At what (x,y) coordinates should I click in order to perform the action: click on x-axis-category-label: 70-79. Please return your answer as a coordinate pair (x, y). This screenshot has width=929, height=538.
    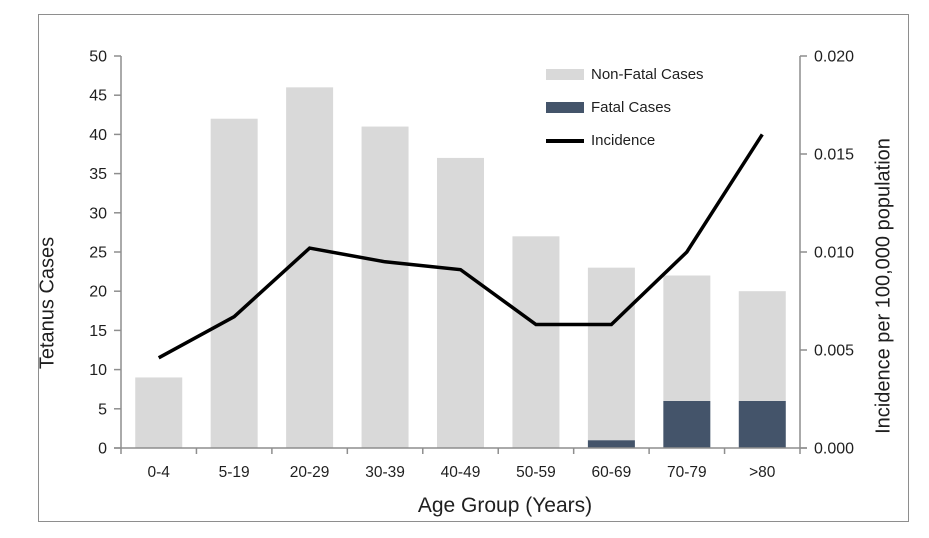
    Looking at the image, I should click on (687, 472).